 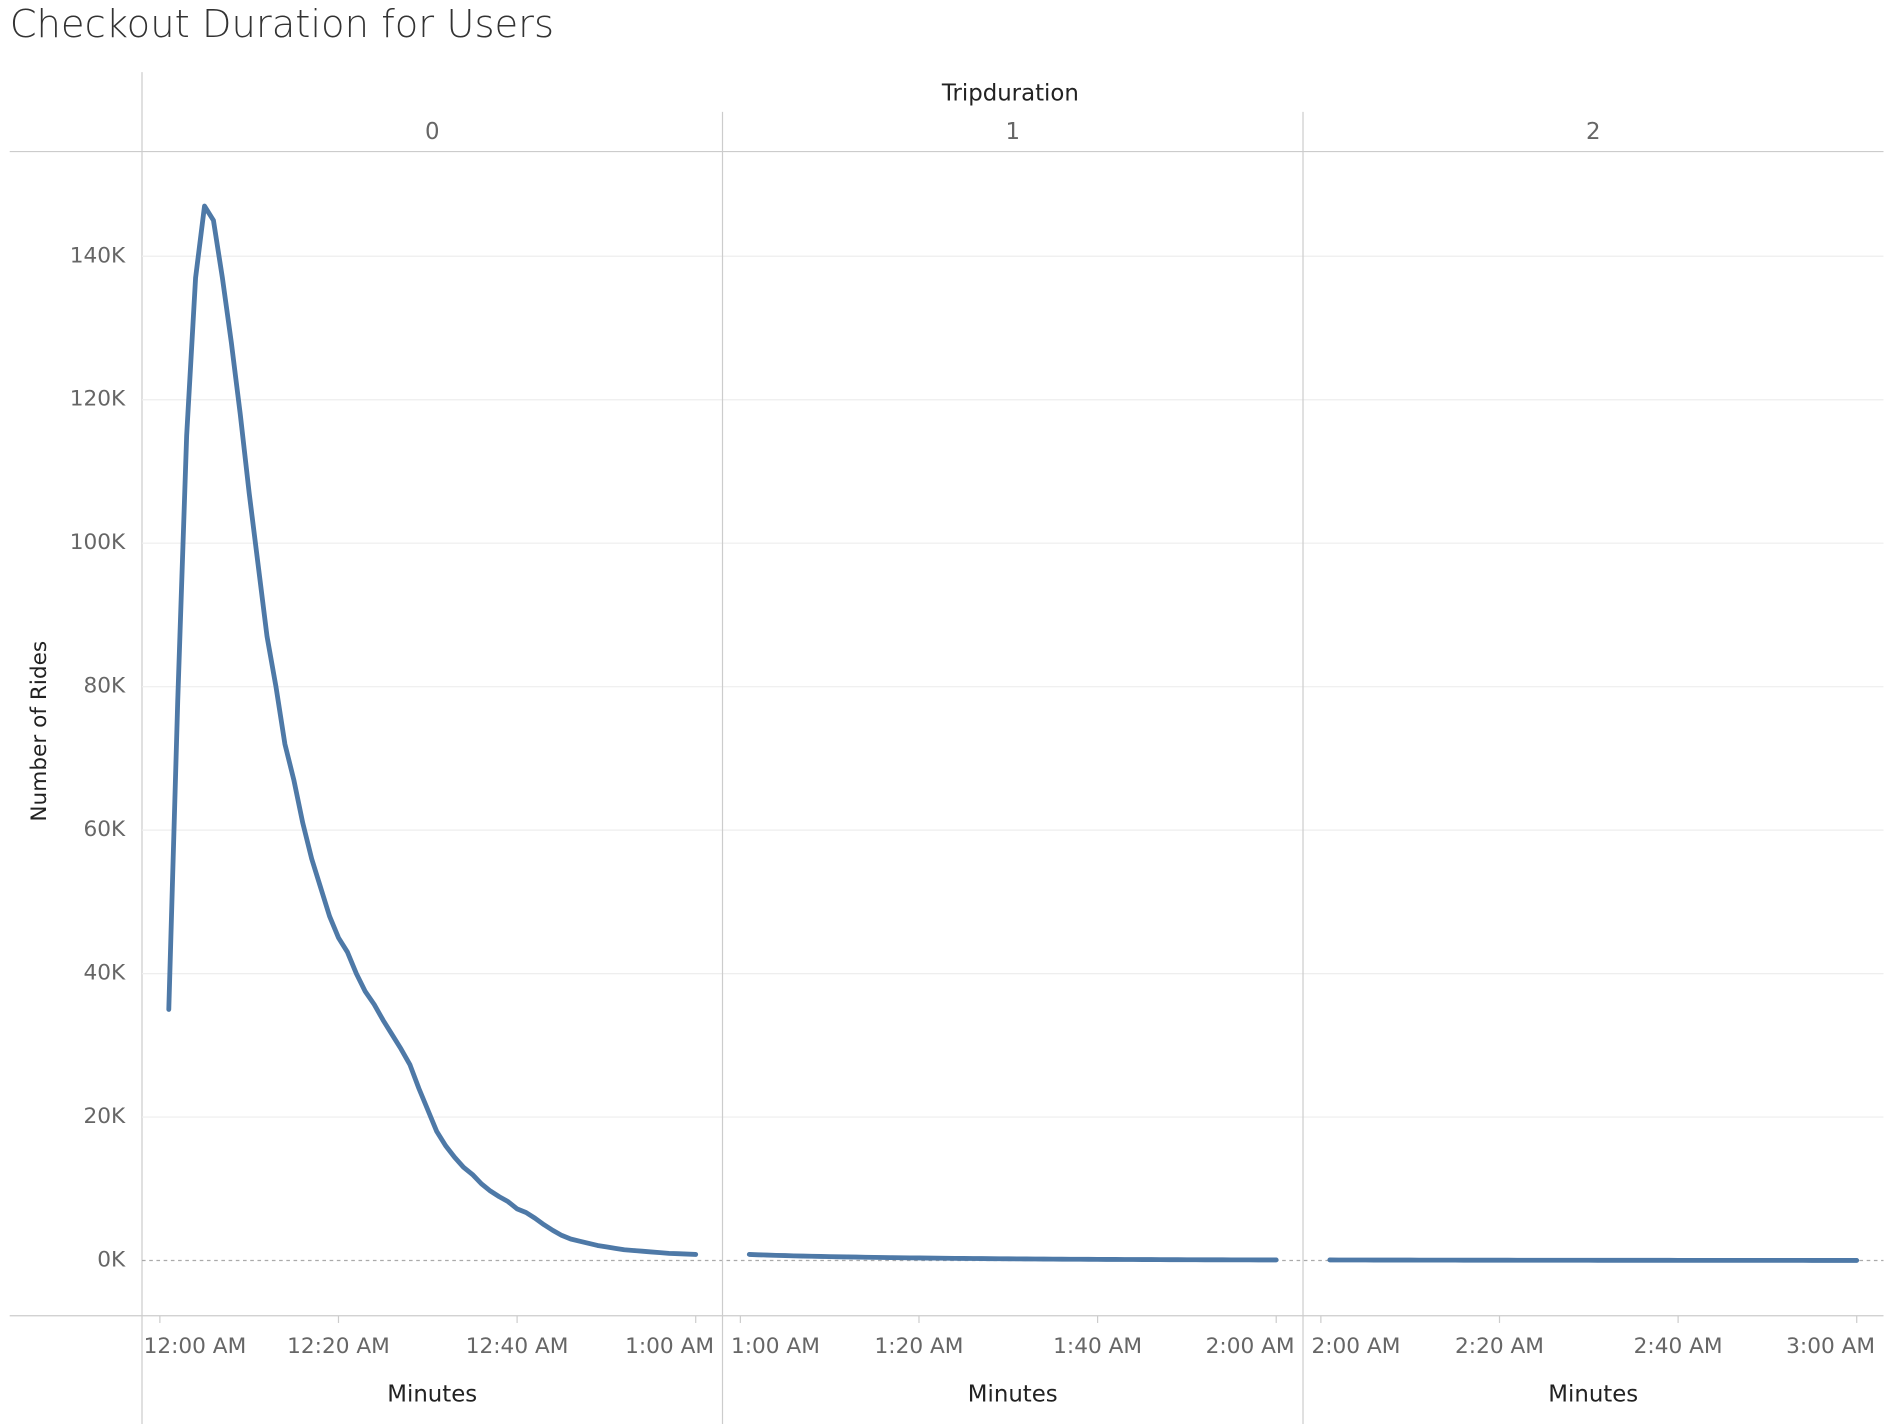 I want to click on x-tick-label: 1:40 AM, so click(x=1097, y=1346).